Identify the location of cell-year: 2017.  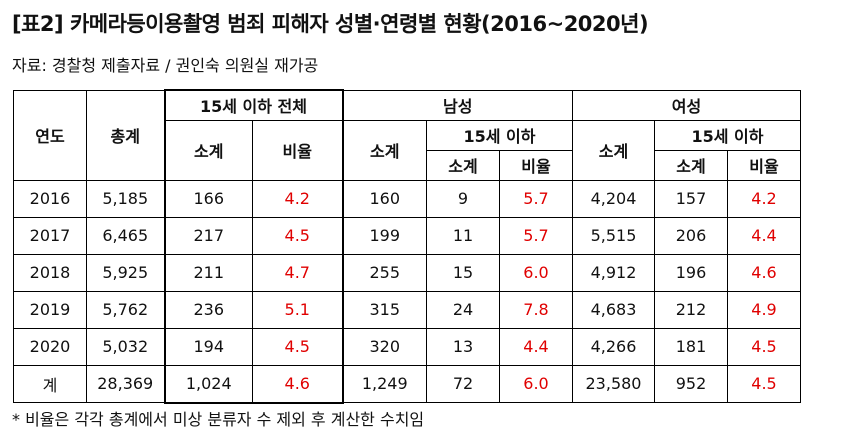
(50, 235).